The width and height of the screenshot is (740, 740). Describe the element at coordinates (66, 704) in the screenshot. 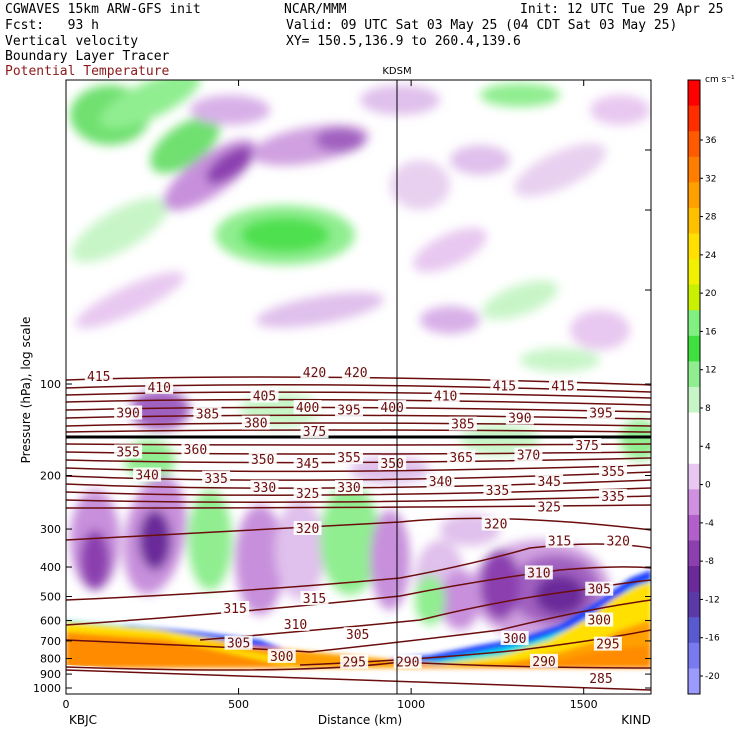

I see `x-tick-label: 0` at that location.